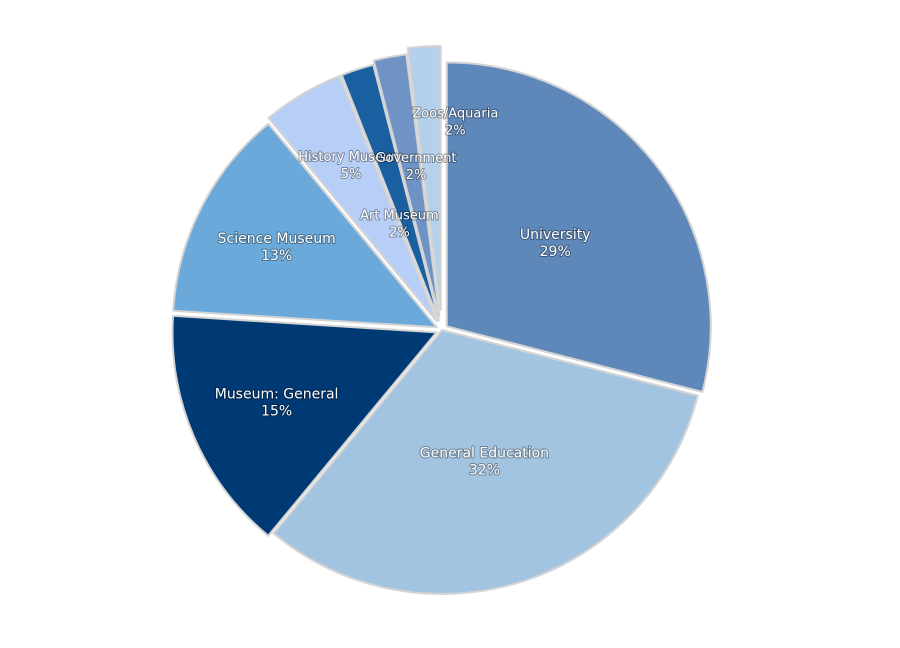 The image size is (900, 648). Describe the element at coordinates (351, 166) in the screenshot. I see `slice-label-history-museum: History Museum 5%` at that location.